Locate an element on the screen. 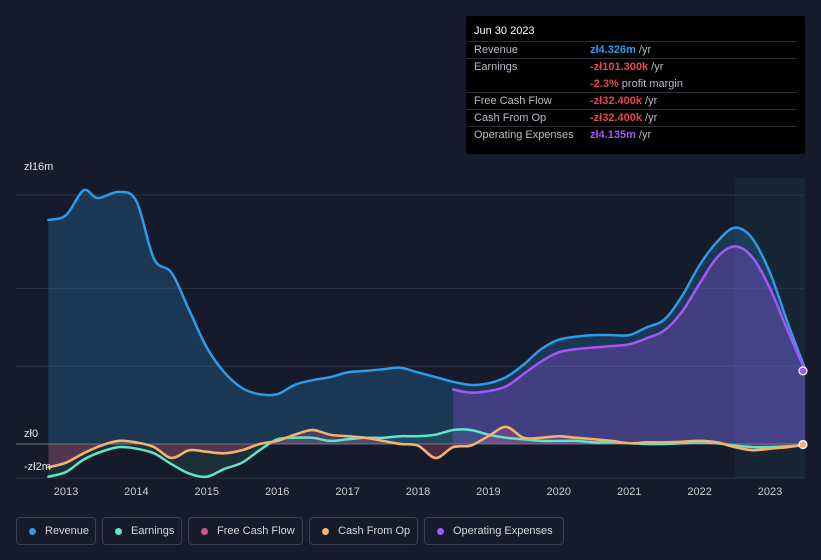  x-axis-label: 2022 is located at coordinates (699, 492).